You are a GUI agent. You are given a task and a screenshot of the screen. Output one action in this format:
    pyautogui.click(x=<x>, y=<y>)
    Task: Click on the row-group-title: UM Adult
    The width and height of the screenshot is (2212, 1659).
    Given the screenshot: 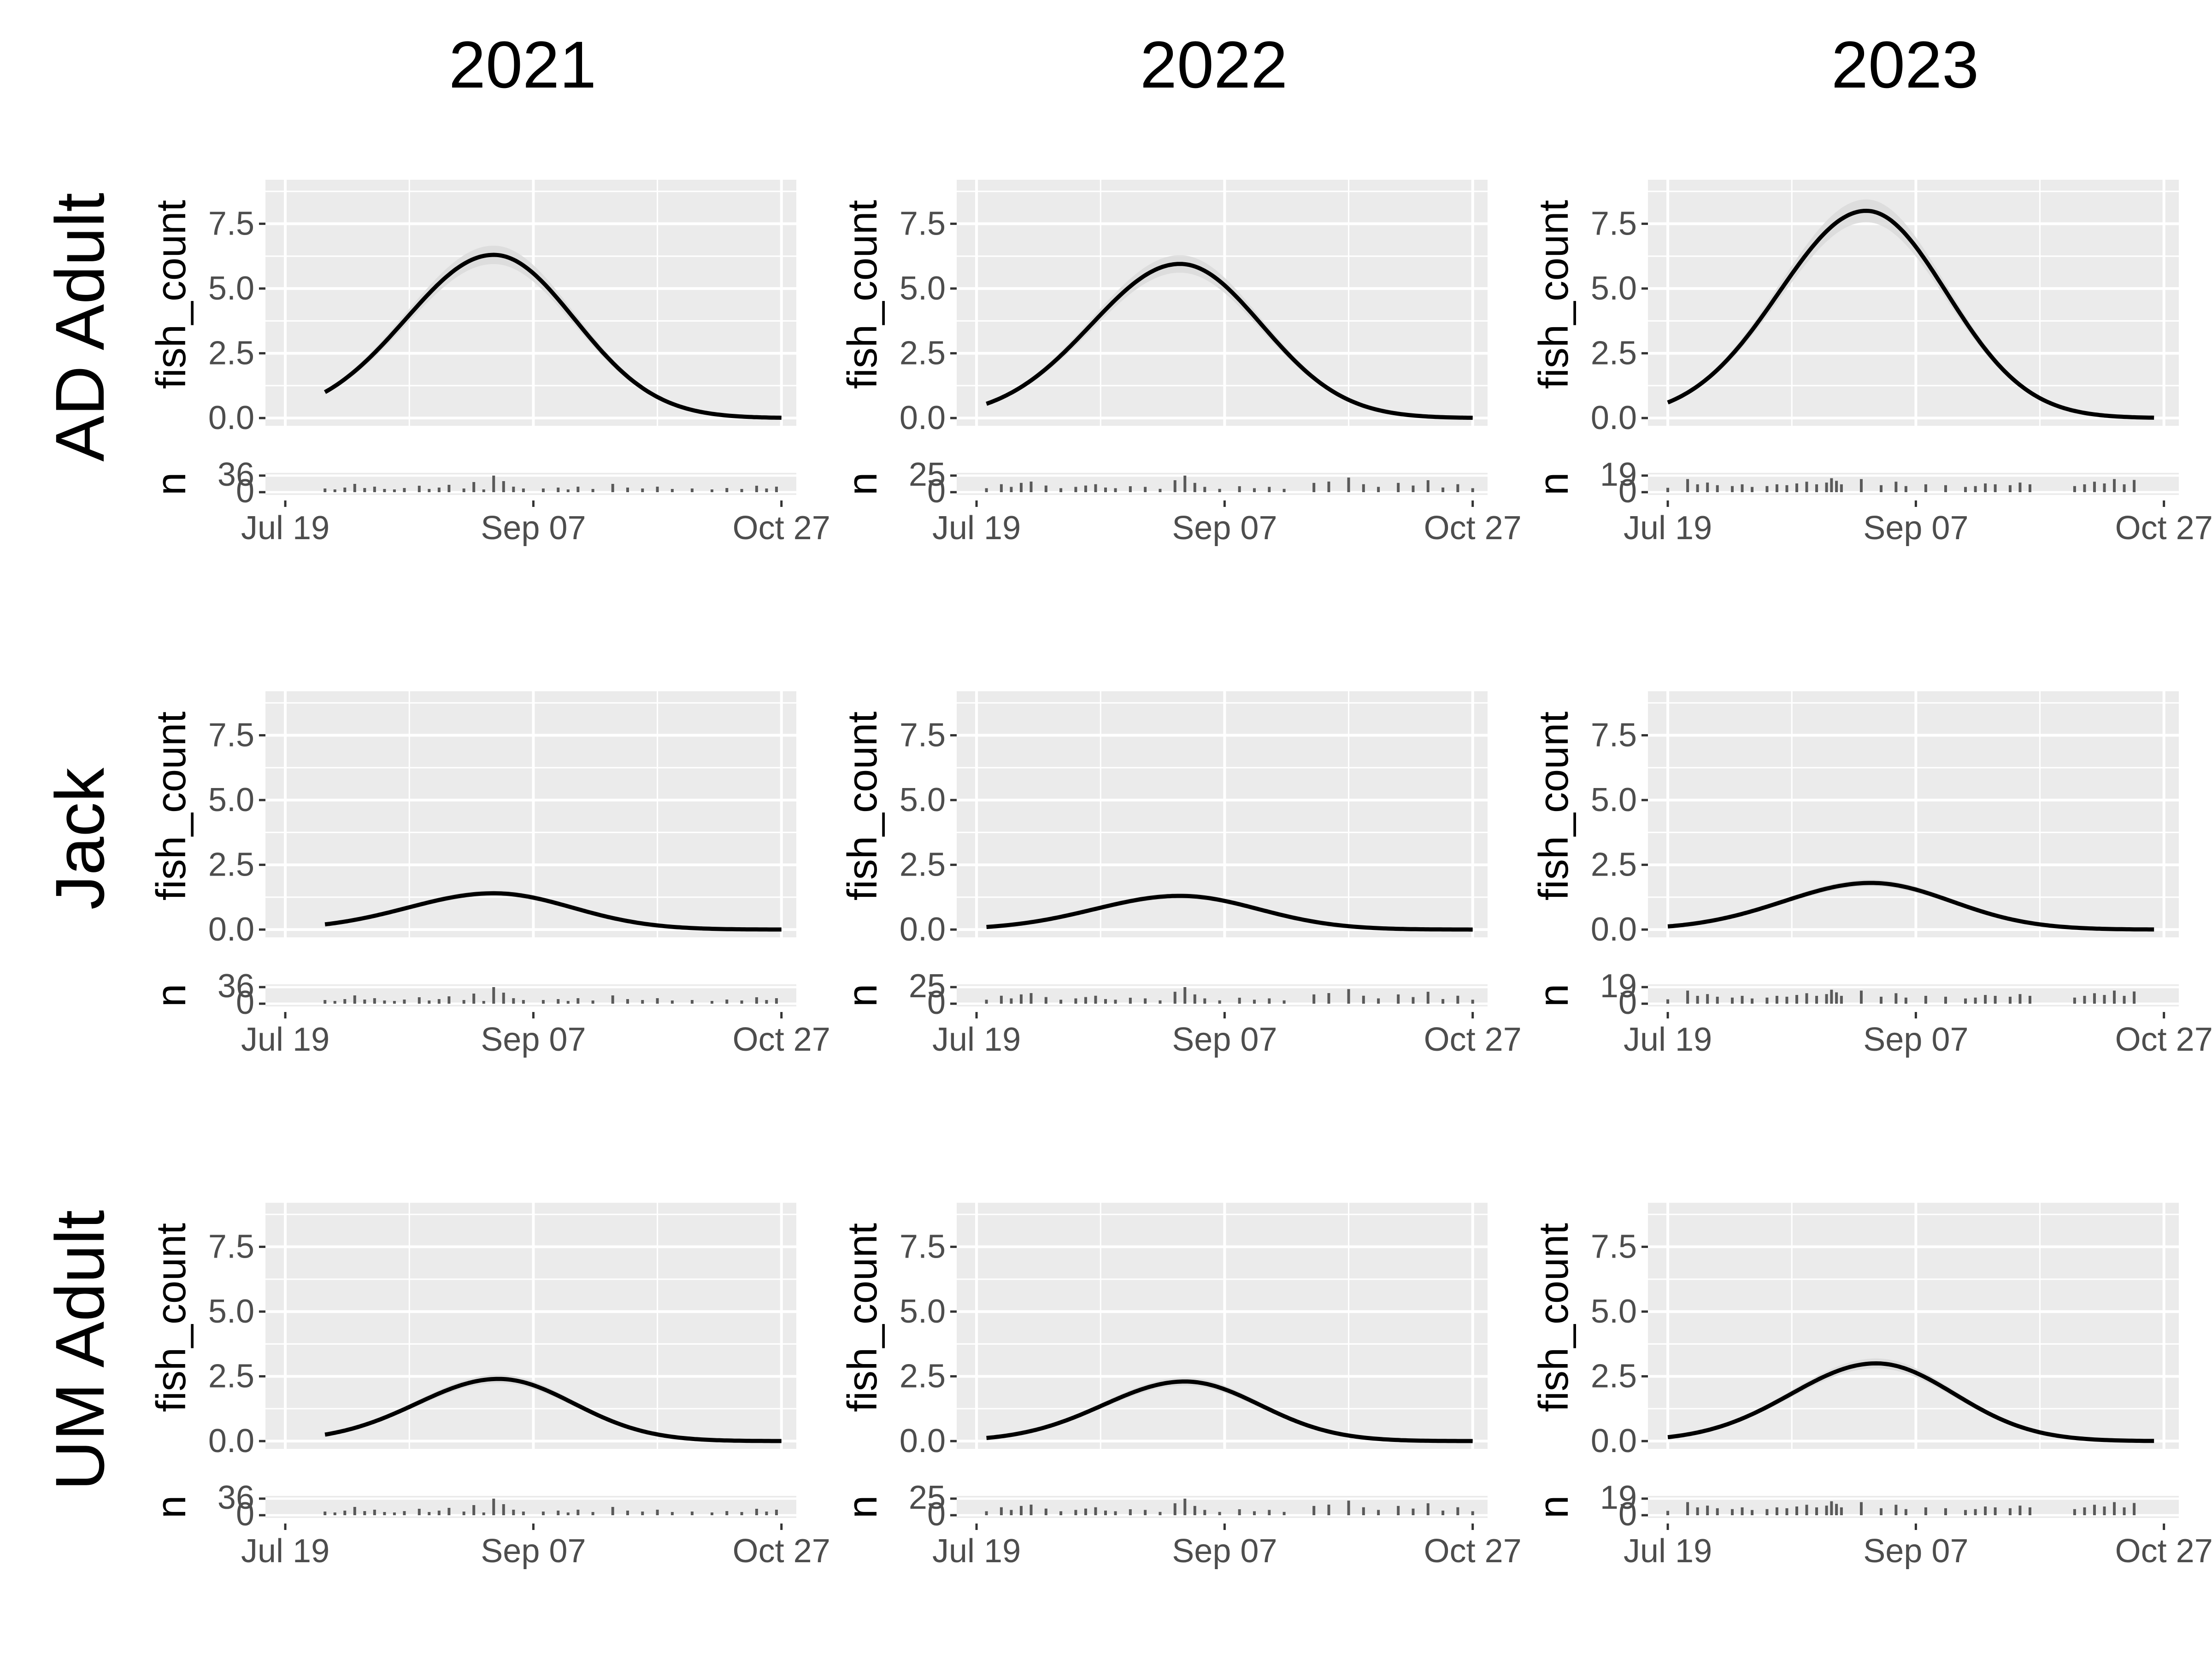 What is the action you would take?
    pyautogui.click(x=79, y=1350)
    